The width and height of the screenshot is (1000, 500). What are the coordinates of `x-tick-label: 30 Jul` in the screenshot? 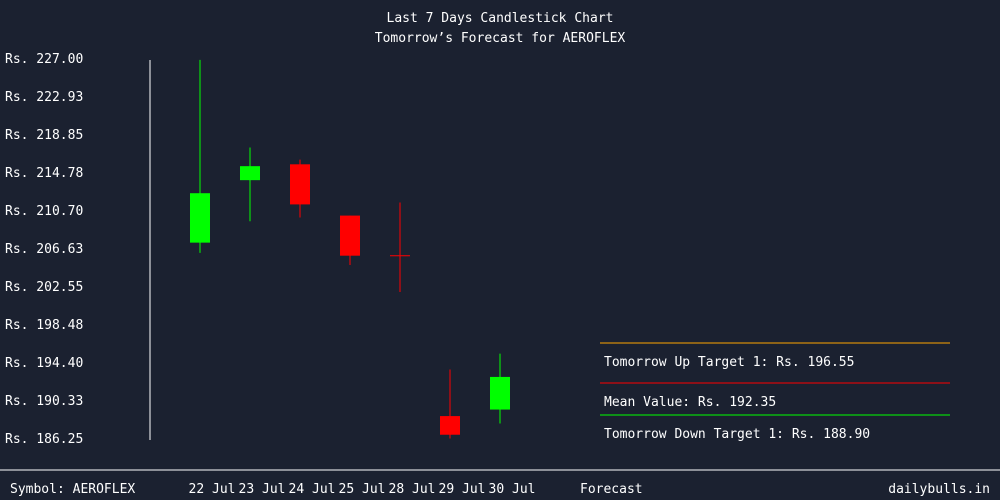 It's located at (512, 489).